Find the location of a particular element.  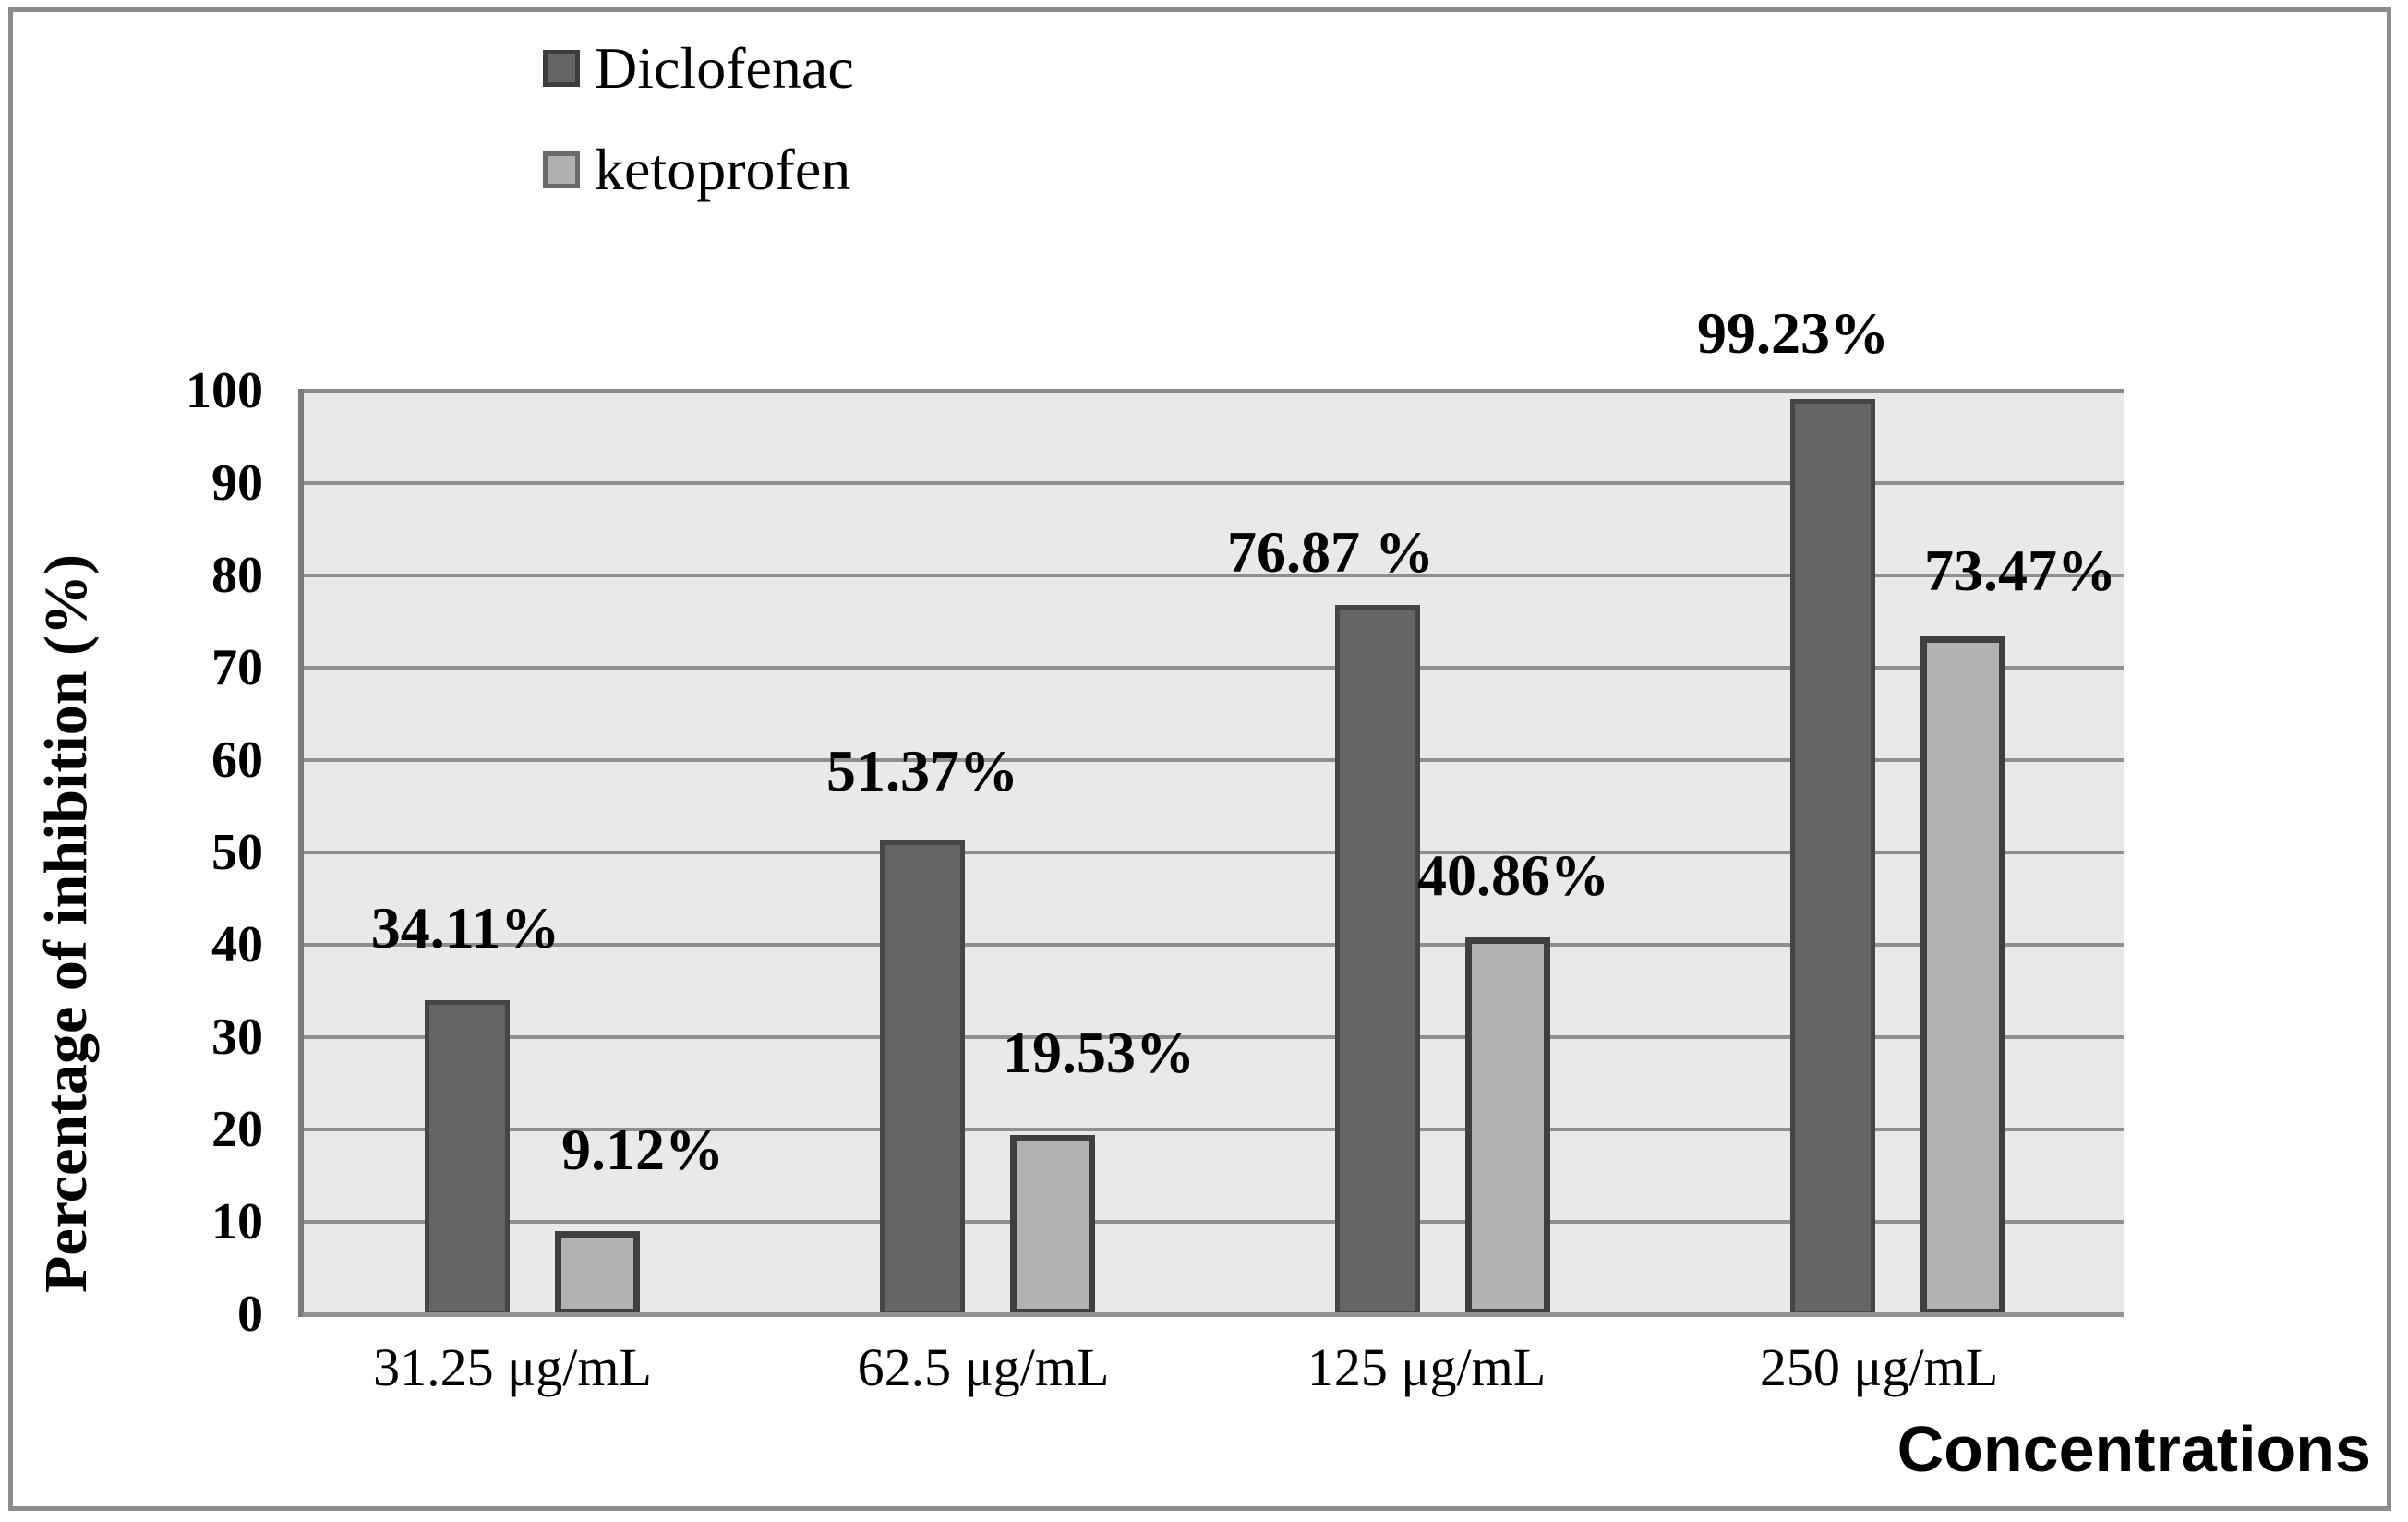

y-tick-label-20: 20 is located at coordinates (237, 1129).